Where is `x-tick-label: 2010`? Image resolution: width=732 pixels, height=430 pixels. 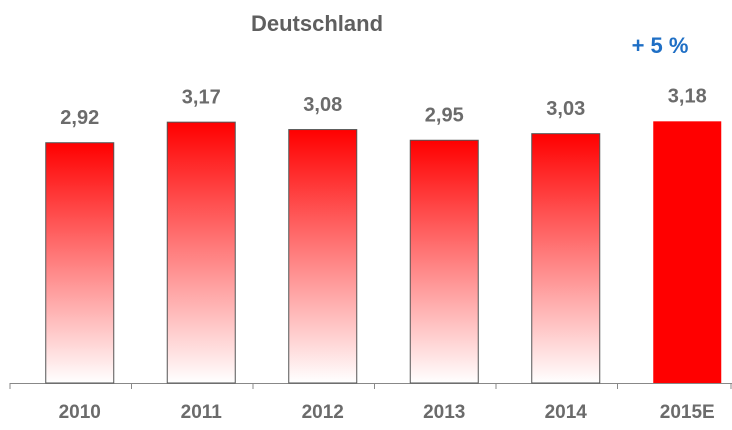 x-tick-label: 2010 is located at coordinates (80, 412).